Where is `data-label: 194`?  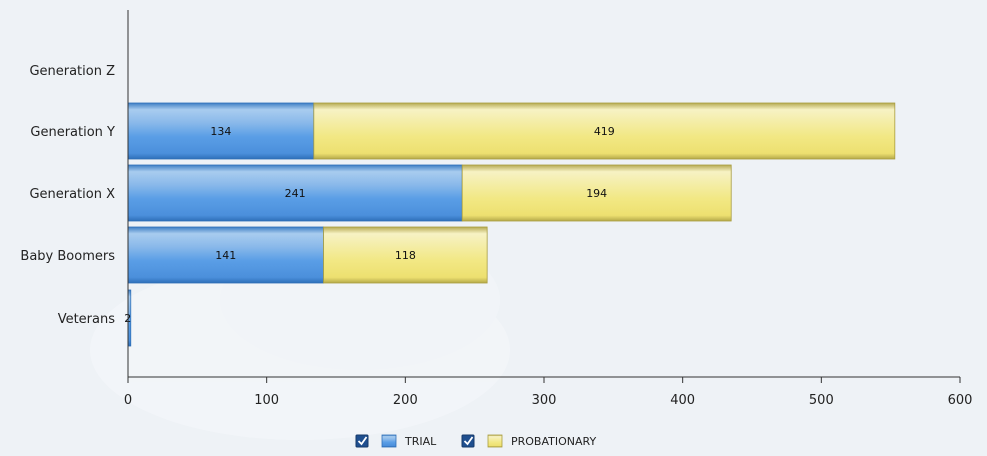
data-label: 194 is located at coordinates (596, 193).